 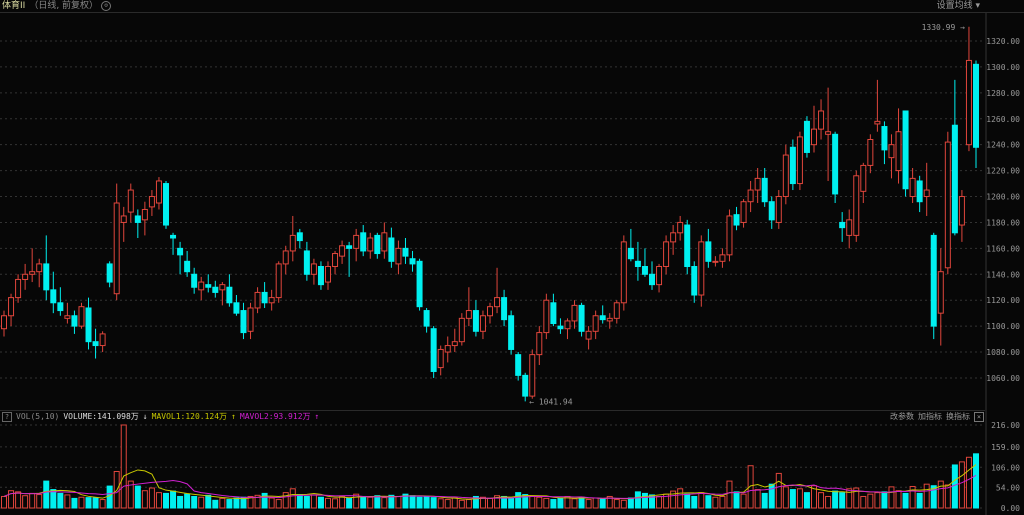 What do you see at coordinates (930, 416) in the screenshot?
I see `add-indicator-button: 加指标` at bounding box center [930, 416].